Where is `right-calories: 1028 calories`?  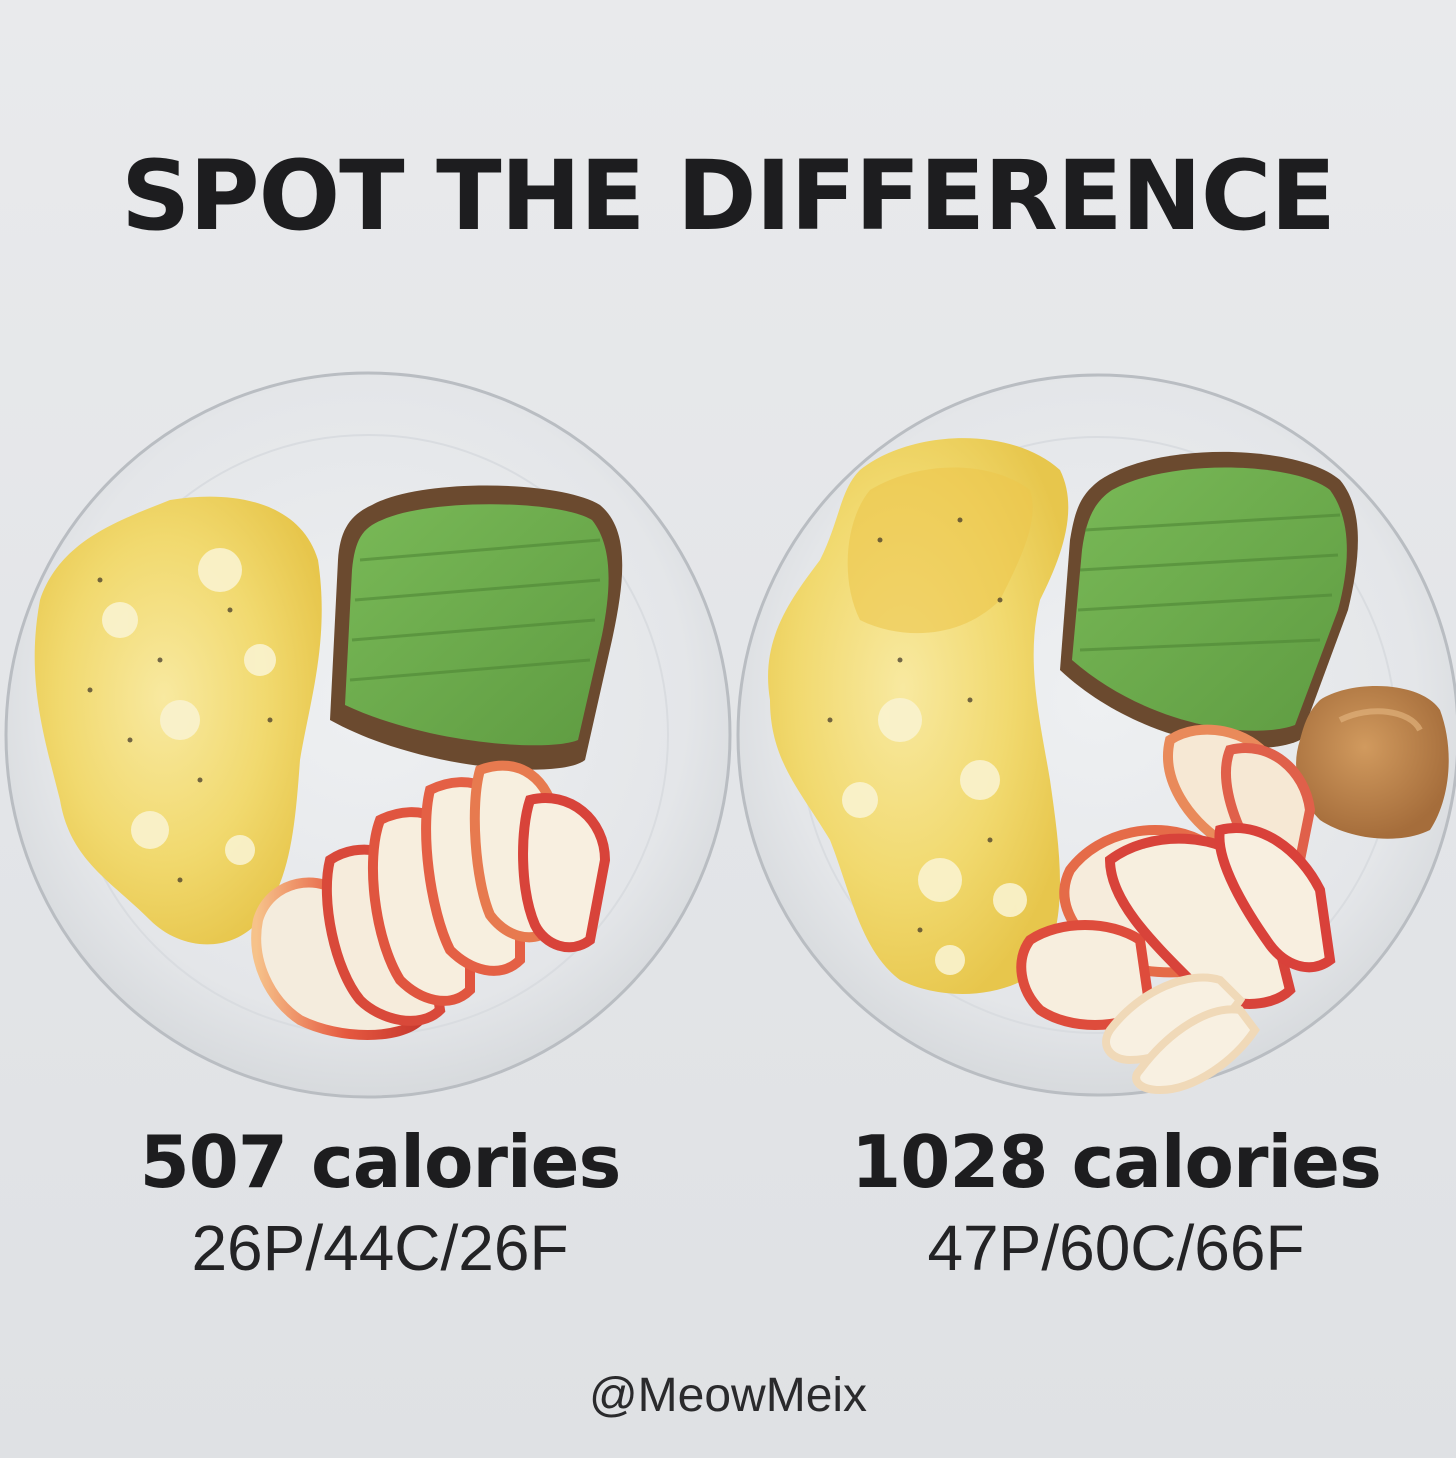 right-calories: 1028 calories is located at coordinates (1116, 1162).